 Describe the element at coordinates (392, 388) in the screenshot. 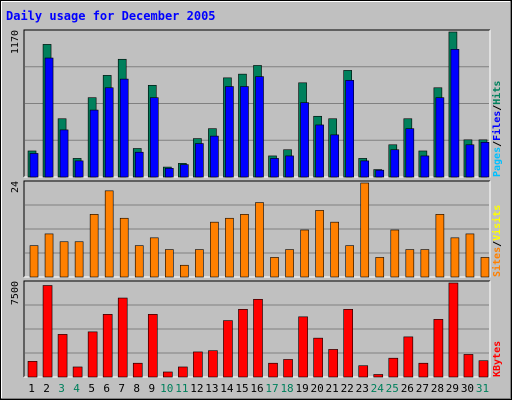

I see `day-label-25: 25` at that location.